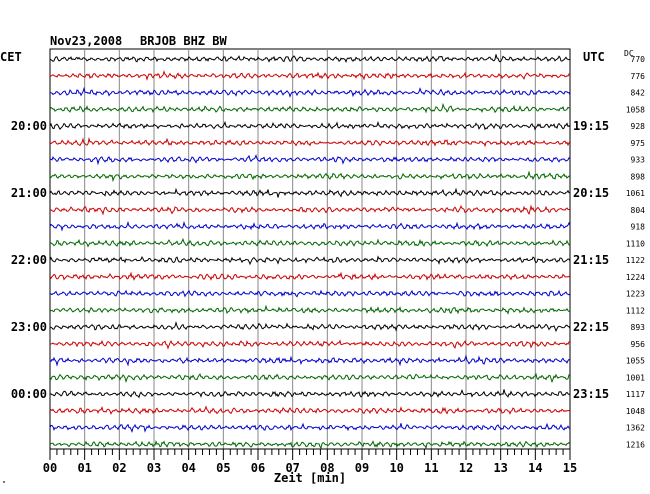 The height and width of the screenshot is (494, 650). Describe the element at coordinates (396, 468) in the screenshot. I see `x-tick-label: 10` at that location.